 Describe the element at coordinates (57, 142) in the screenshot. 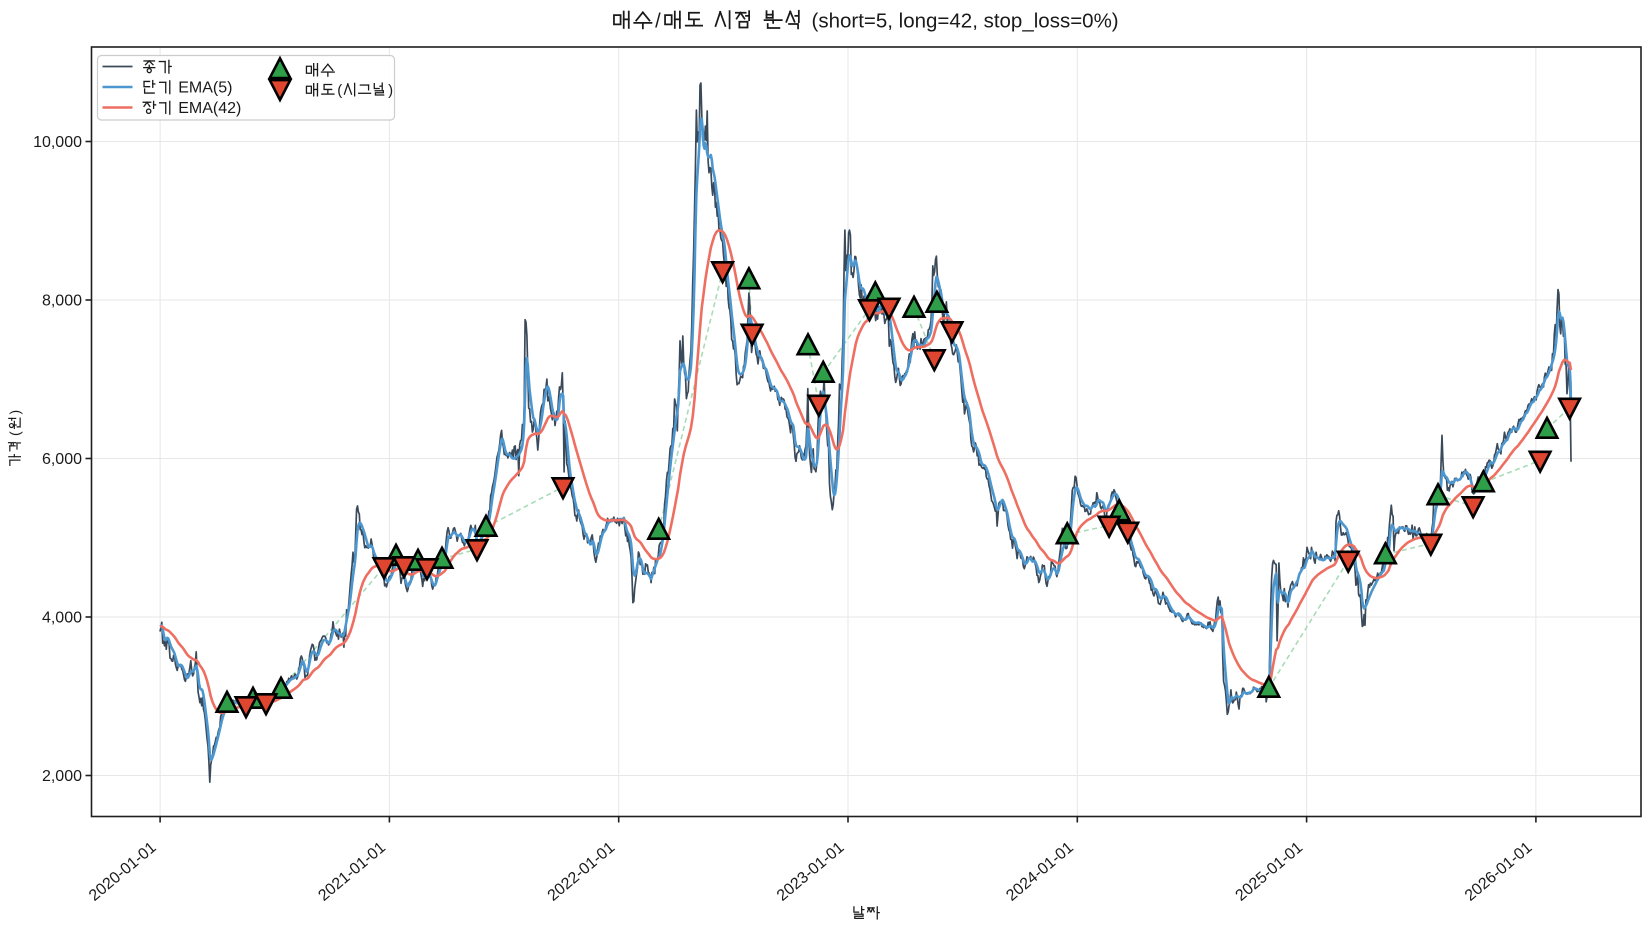

I see `svg-text: 10,000` at that location.